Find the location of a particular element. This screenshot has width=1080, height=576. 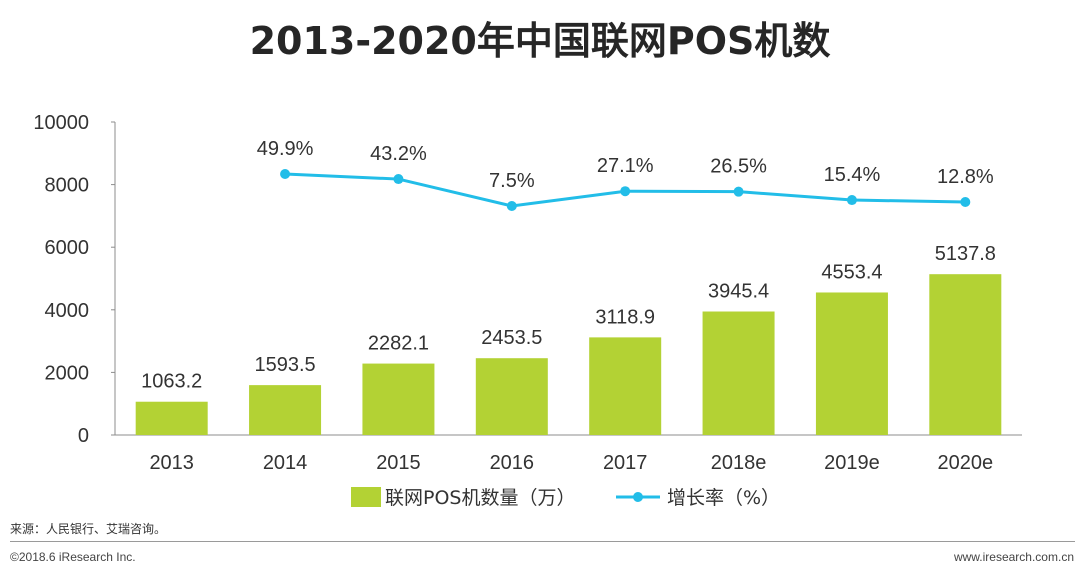

bar-value-label: 1593.5 is located at coordinates (284, 365).